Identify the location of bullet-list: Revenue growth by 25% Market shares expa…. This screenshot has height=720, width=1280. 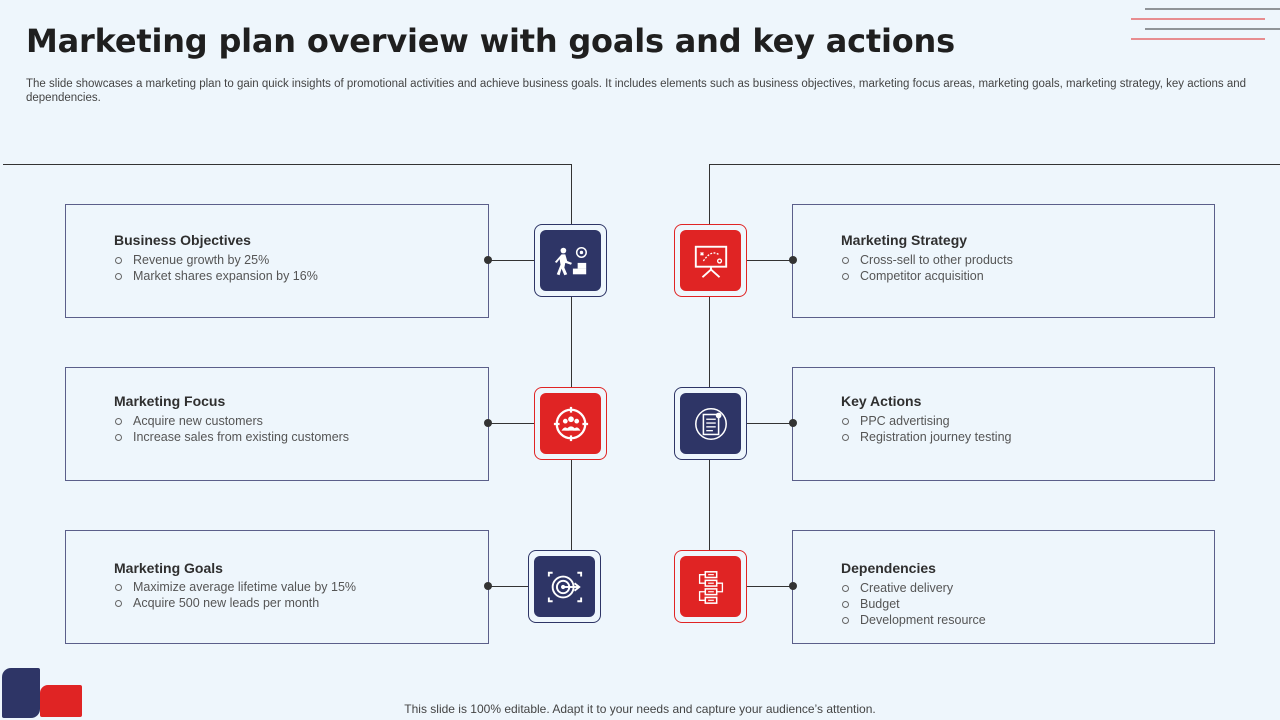
(216, 268).